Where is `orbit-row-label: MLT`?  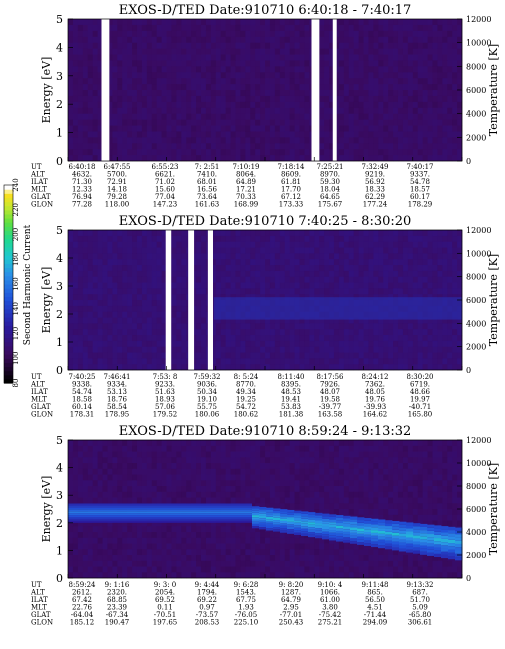
orbit-row-label: MLT is located at coordinates (39, 190).